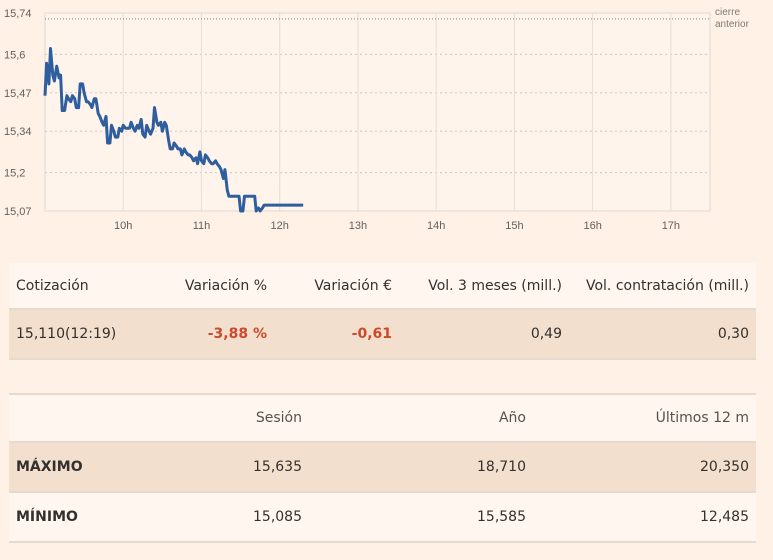 The image size is (773, 560). What do you see at coordinates (278, 418) in the screenshot?
I see `header-session: Sesión` at bounding box center [278, 418].